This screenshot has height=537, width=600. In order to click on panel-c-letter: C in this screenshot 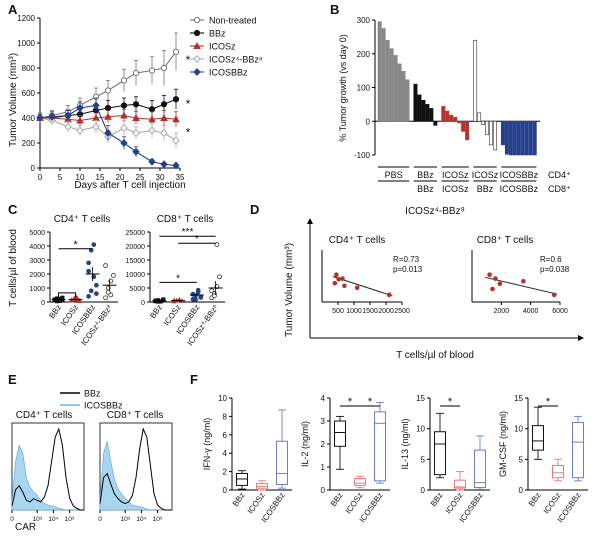, I will do `click(13, 209)`.